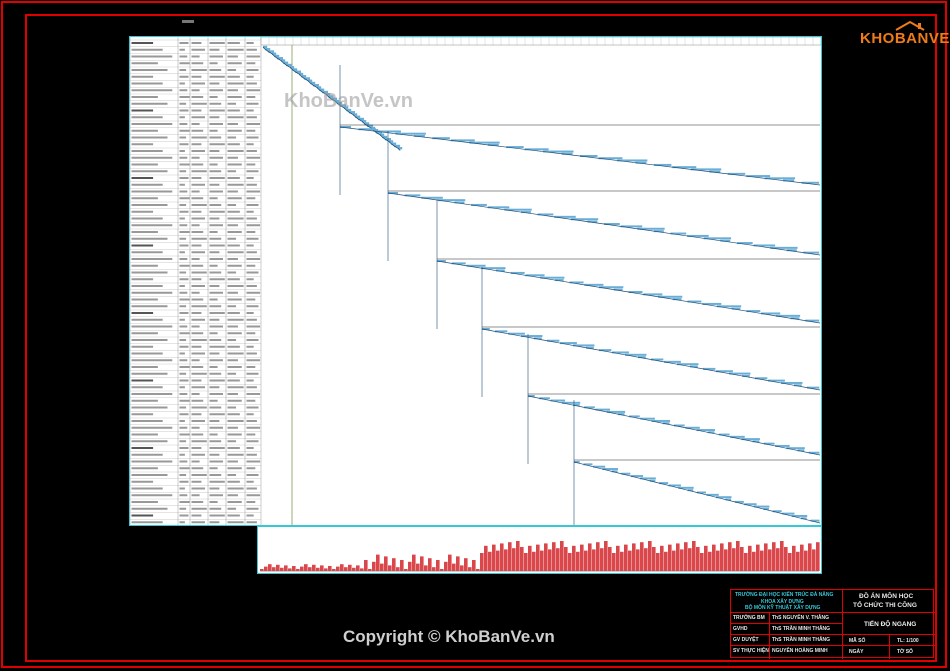 This screenshot has width=950, height=671. What do you see at coordinates (910, 25) in the screenshot?
I see `house-logo-icon` at bounding box center [910, 25].